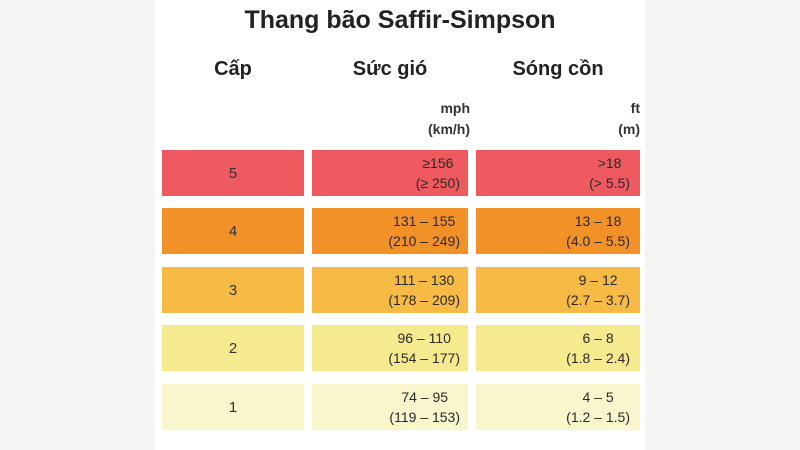  Describe the element at coordinates (558, 173) in the screenshot. I see `surge-cell: >18 (> 5.5)` at that location.